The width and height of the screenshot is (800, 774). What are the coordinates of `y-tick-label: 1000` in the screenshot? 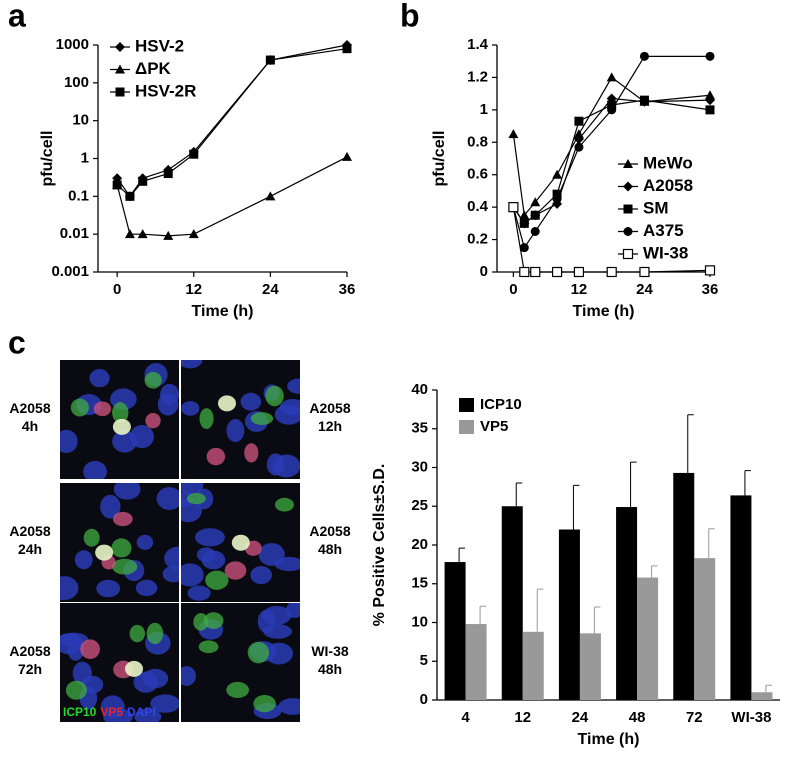 It's located at (72, 44).